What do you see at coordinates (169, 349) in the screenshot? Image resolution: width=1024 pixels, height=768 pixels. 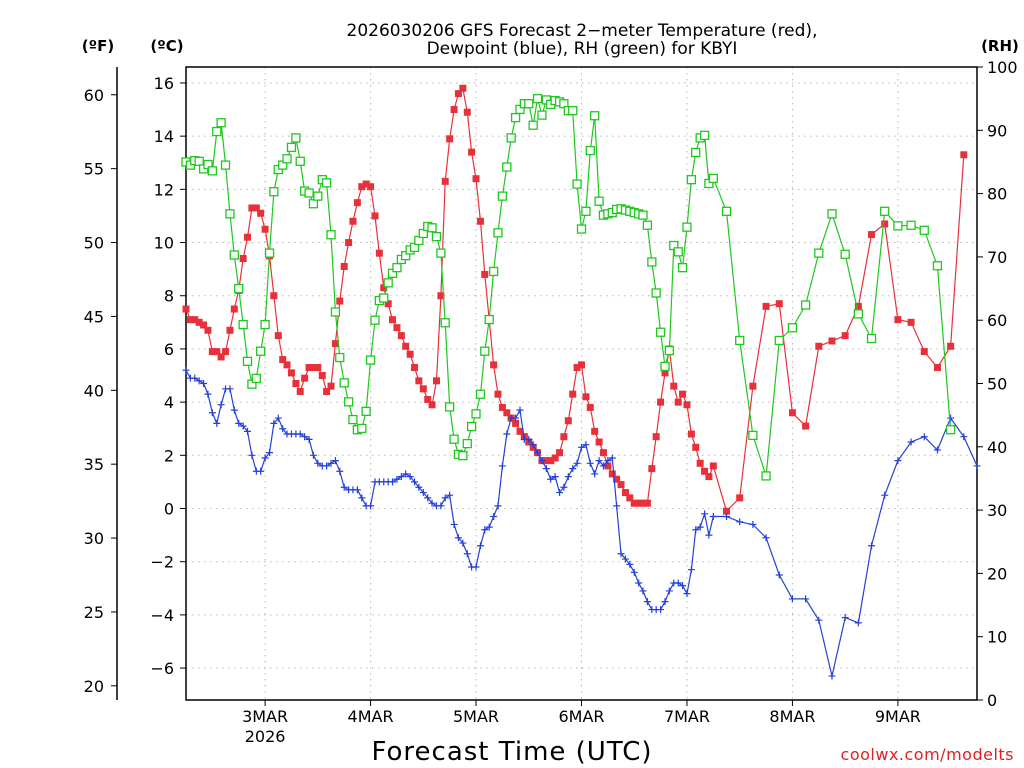 I see `celsius-tick-label: 6` at bounding box center [169, 349].